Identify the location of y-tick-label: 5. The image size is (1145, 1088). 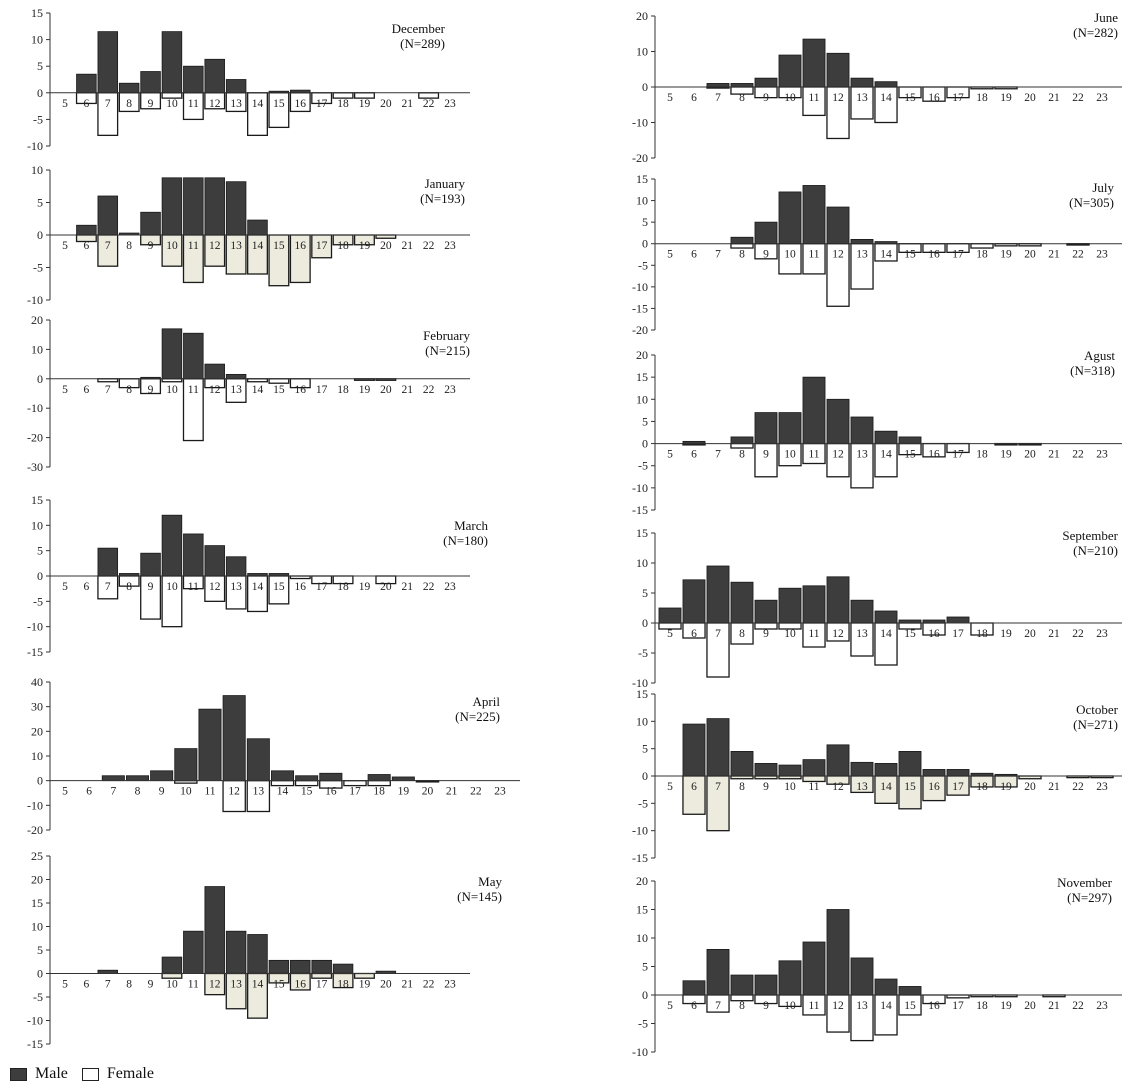
(645, 593).